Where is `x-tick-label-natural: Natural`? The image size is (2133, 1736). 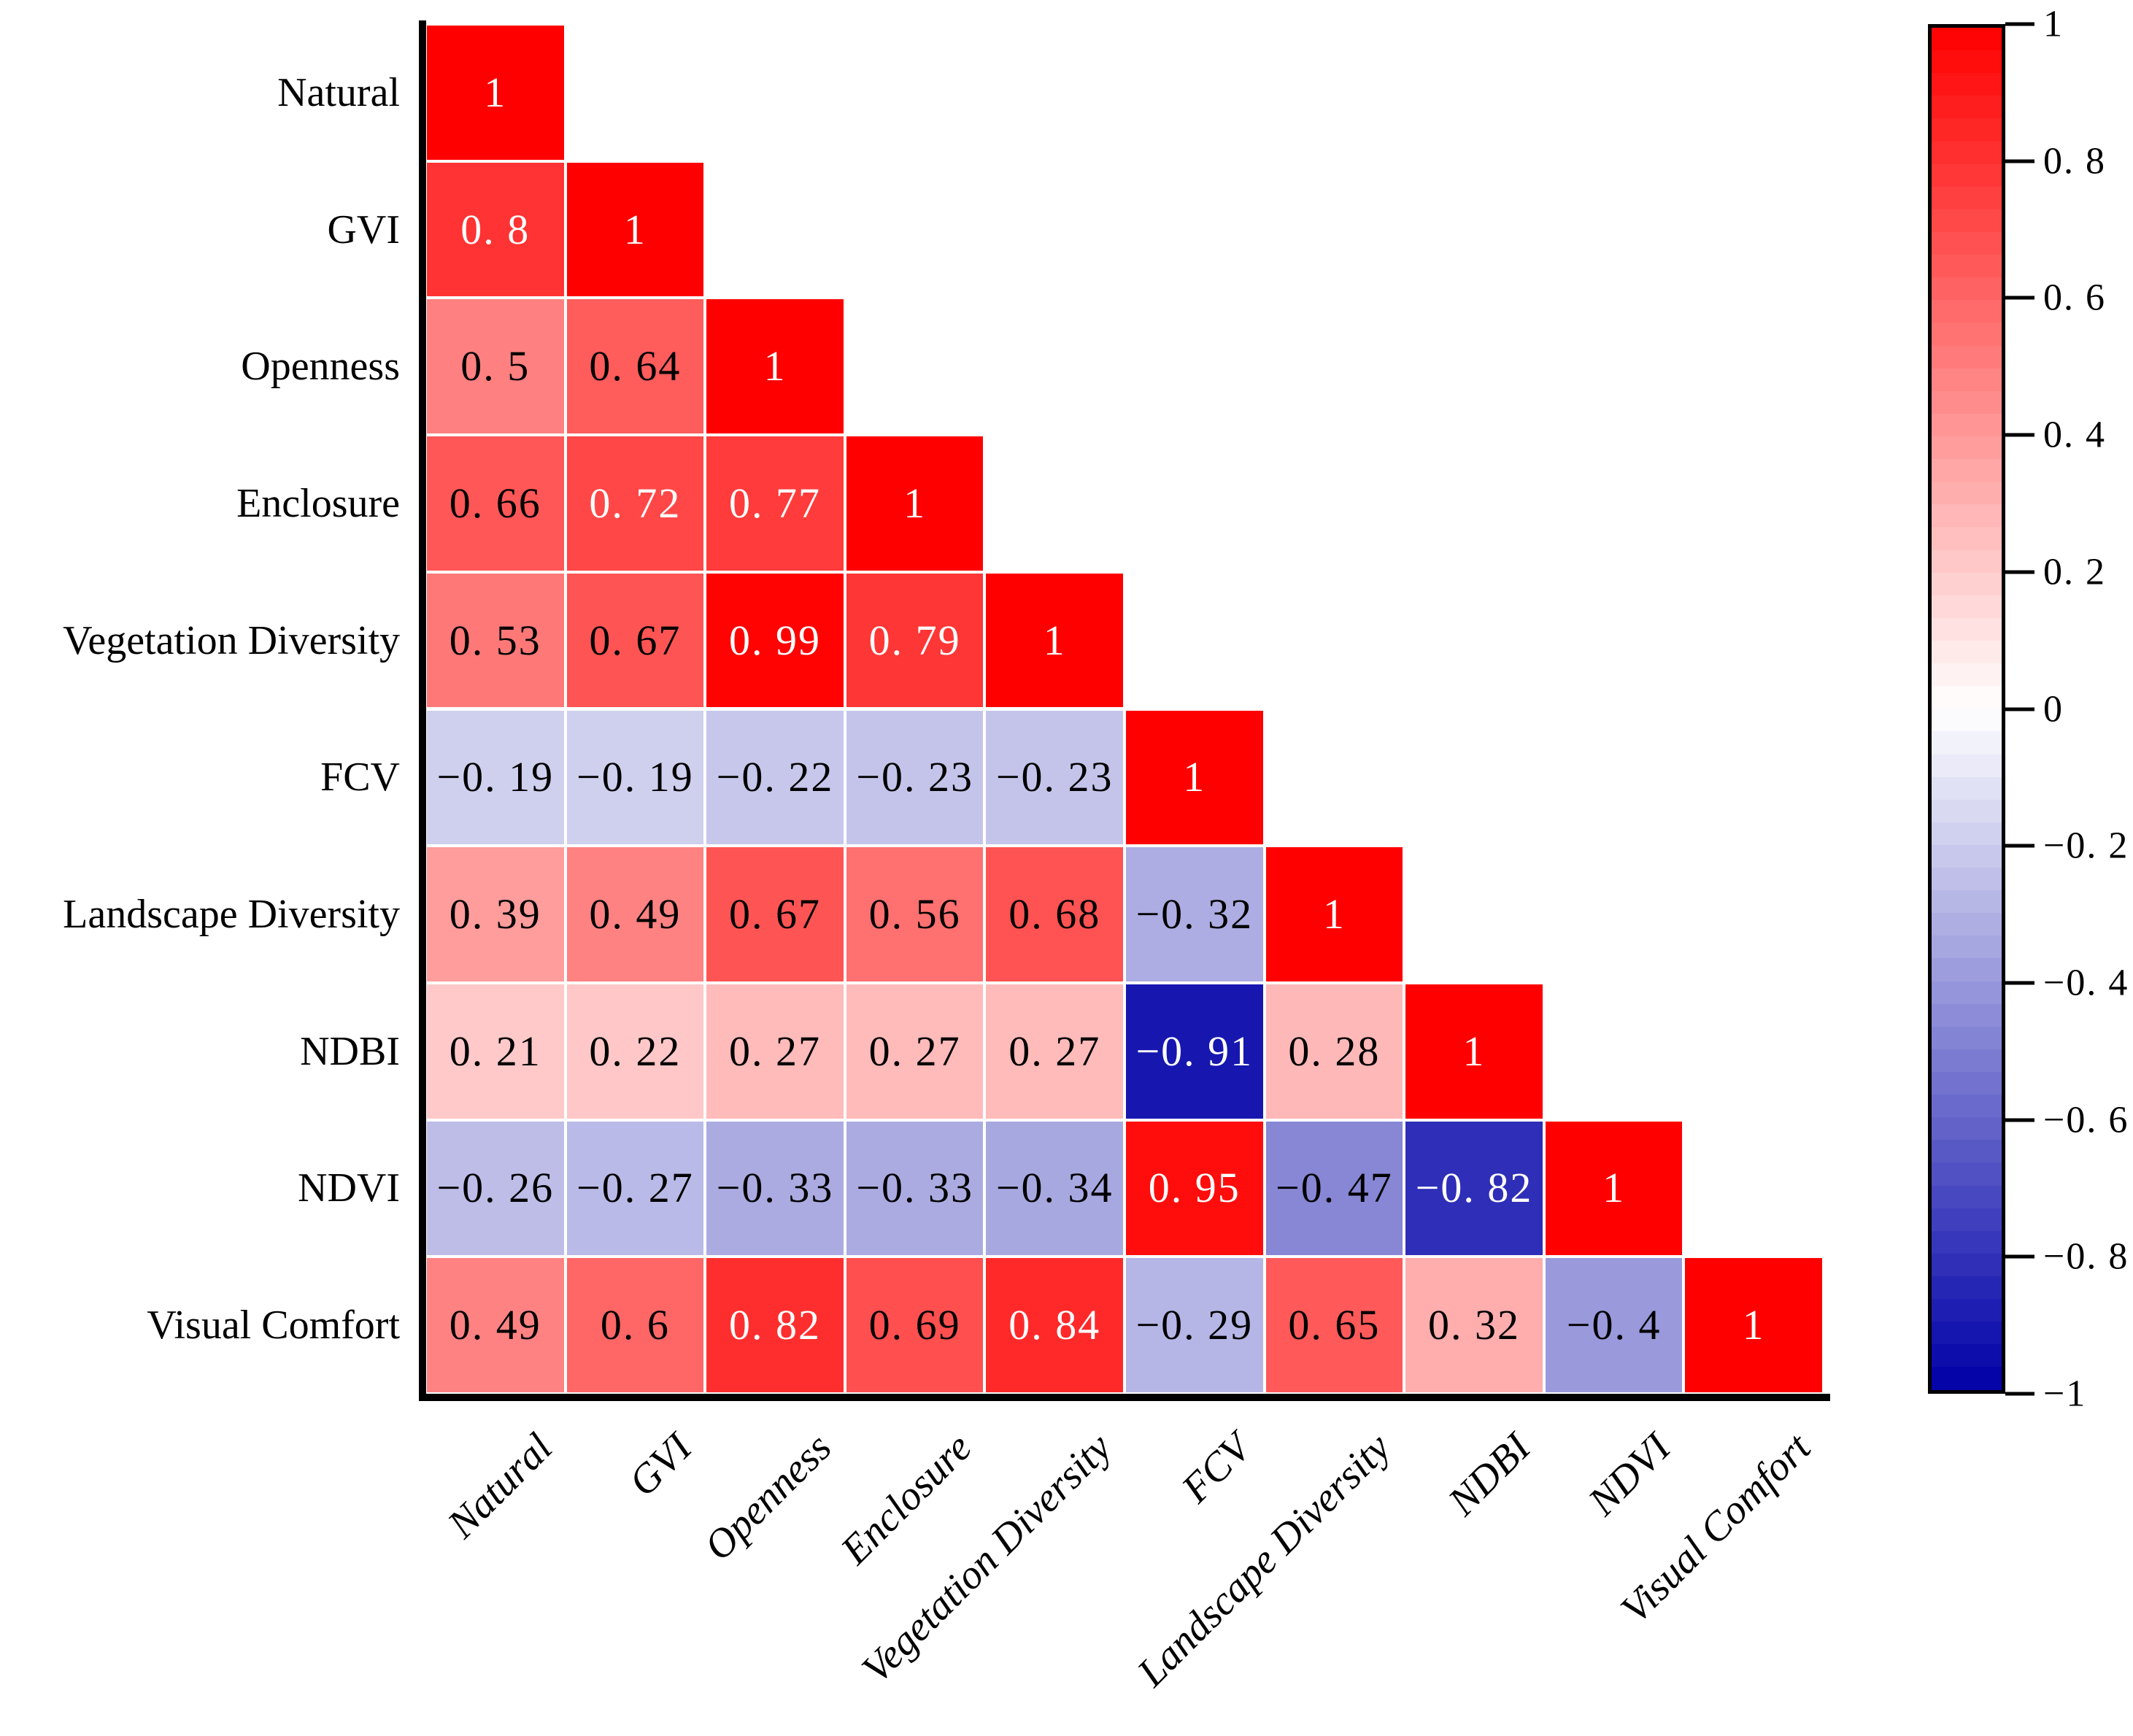 x-tick-label-natural: Natural is located at coordinates (500, 1485).